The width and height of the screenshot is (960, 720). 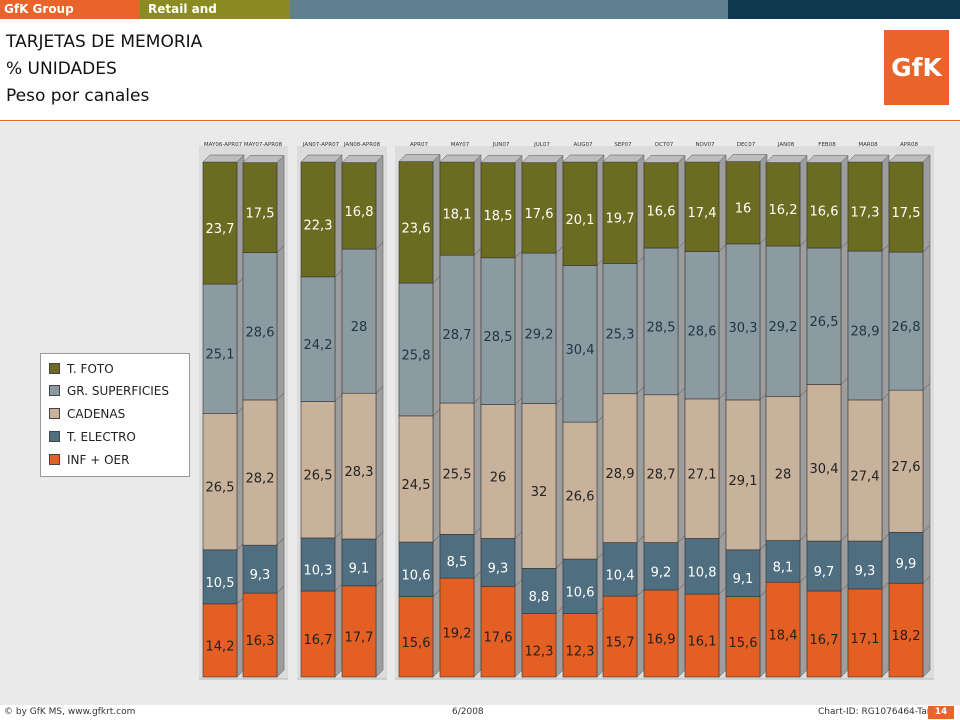 What do you see at coordinates (620, 335) in the screenshot?
I see `data-label: 25,3` at bounding box center [620, 335].